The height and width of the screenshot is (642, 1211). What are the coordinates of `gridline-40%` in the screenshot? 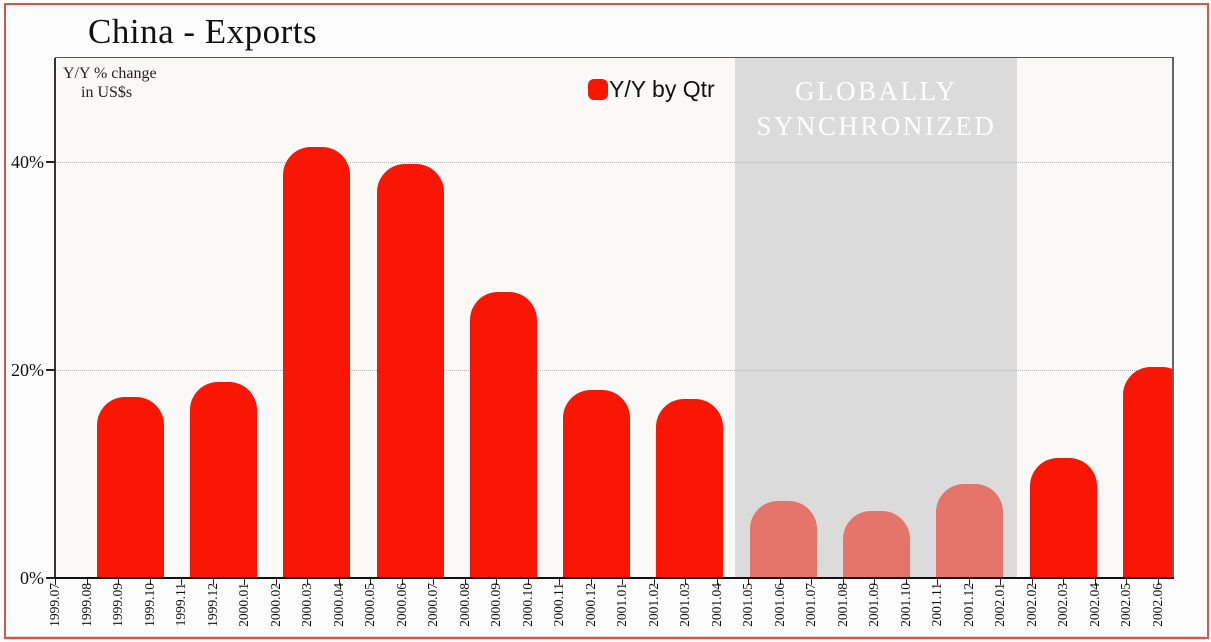 It's located at (614, 162).